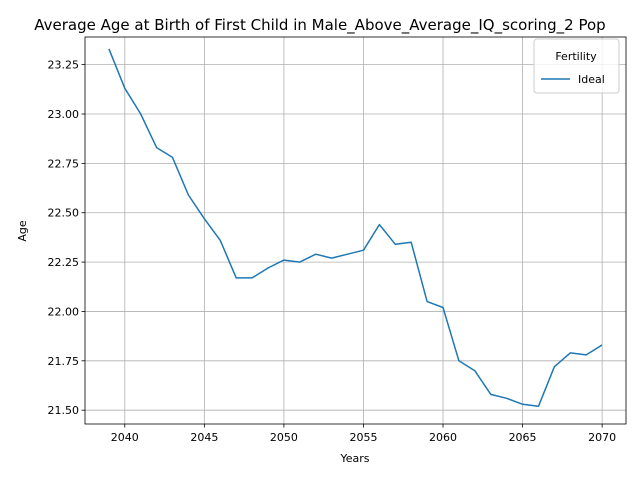 Image resolution: width=640 pixels, height=480 pixels. Describe the element at coordinates (443, 437) in the screenshot. I see `x-tick-label: 2060` at that location.